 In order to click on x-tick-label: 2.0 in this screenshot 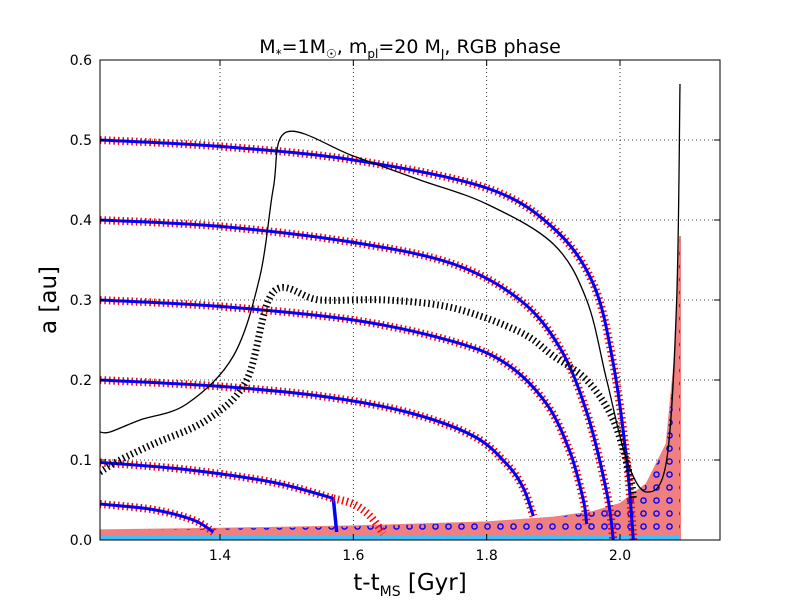, I will do `click(620, 556)`.